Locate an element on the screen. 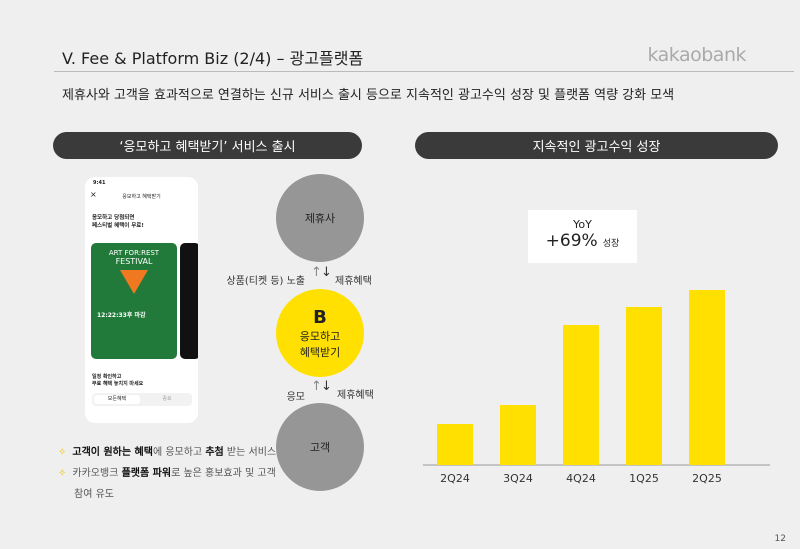  bar-2Q25 is located at coordinates (707, 377).